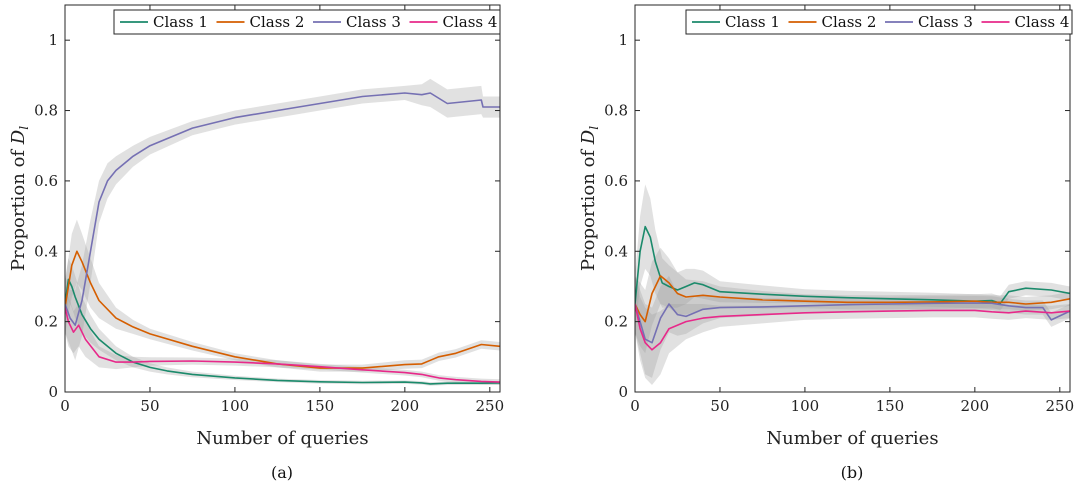 The height and width of the screenshot is (490, 1078). I want to click on panel-caption: (a), so click(282, 472).